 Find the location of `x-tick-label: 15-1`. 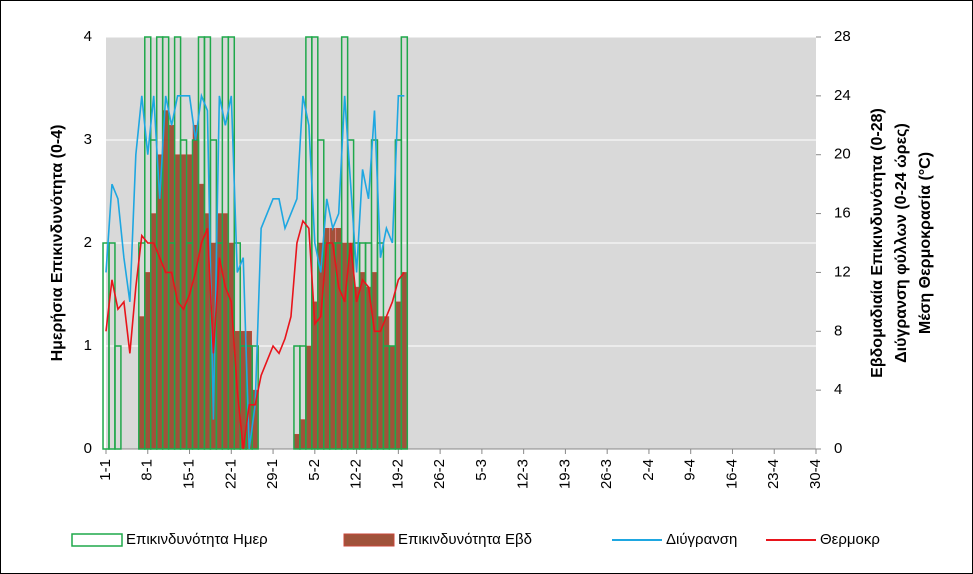

x-tick-label: 15-1 is located at coordinates (188, 474).